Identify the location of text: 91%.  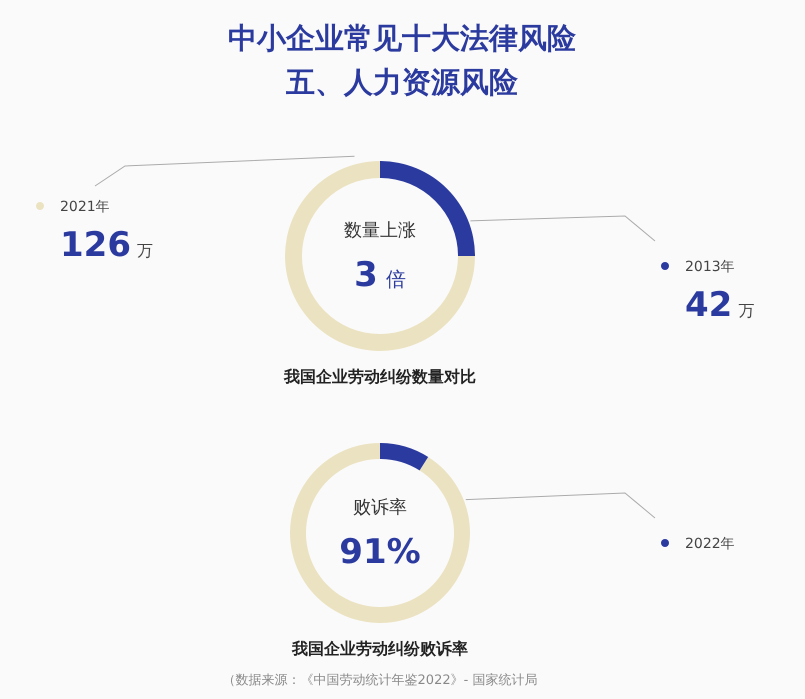
(380, 552).